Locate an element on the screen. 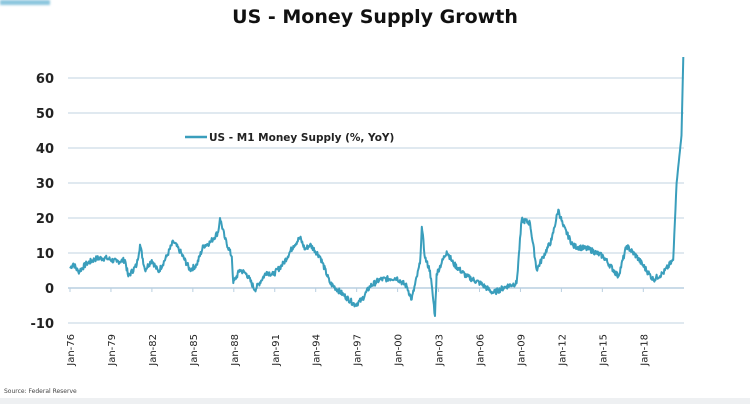 This screenshot has height=404, width=750. y-tick-label: 60 is located at coordinates (45, 79).